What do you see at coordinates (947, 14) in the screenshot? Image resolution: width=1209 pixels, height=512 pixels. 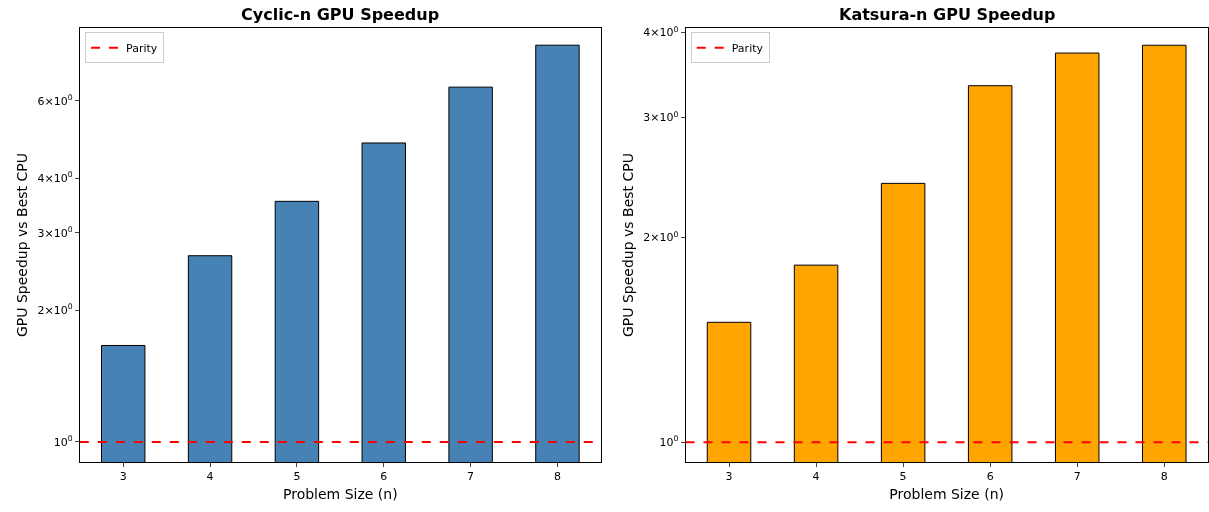 I see `chart-title: Katsura-n GPU Speedup` at bounding box center [947, 14].